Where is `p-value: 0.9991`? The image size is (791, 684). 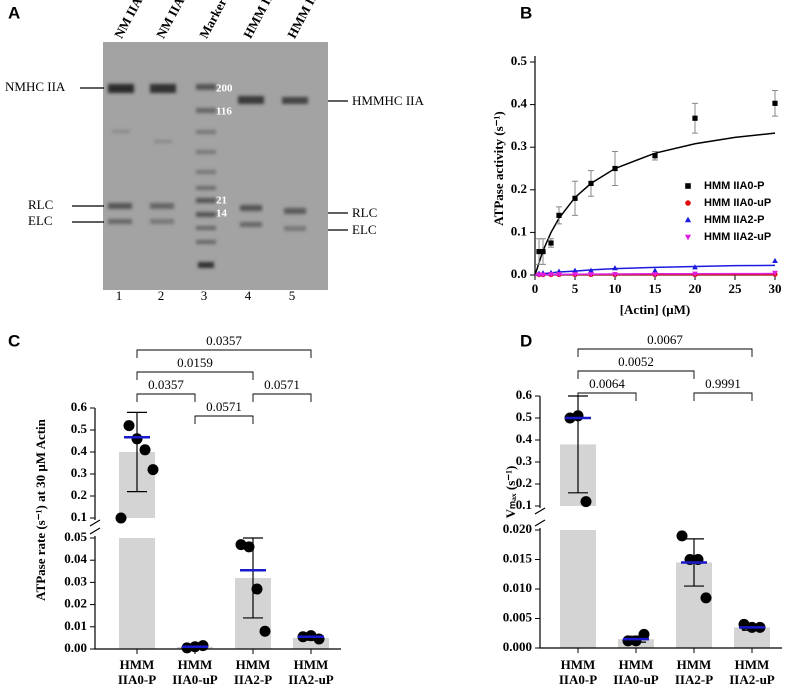 p-value: 0.9991 is located at coordinates (723, 383).